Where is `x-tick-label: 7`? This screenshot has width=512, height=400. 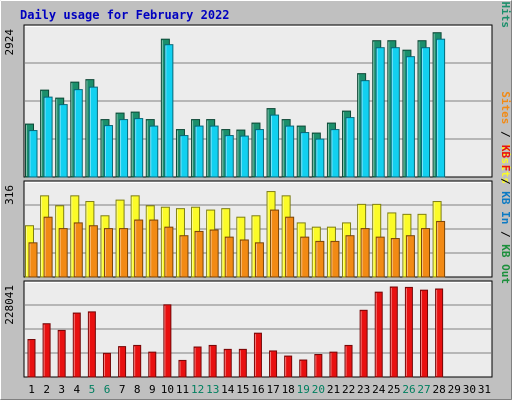 x-tick-label: 7 is located at coordinates (122, 389).